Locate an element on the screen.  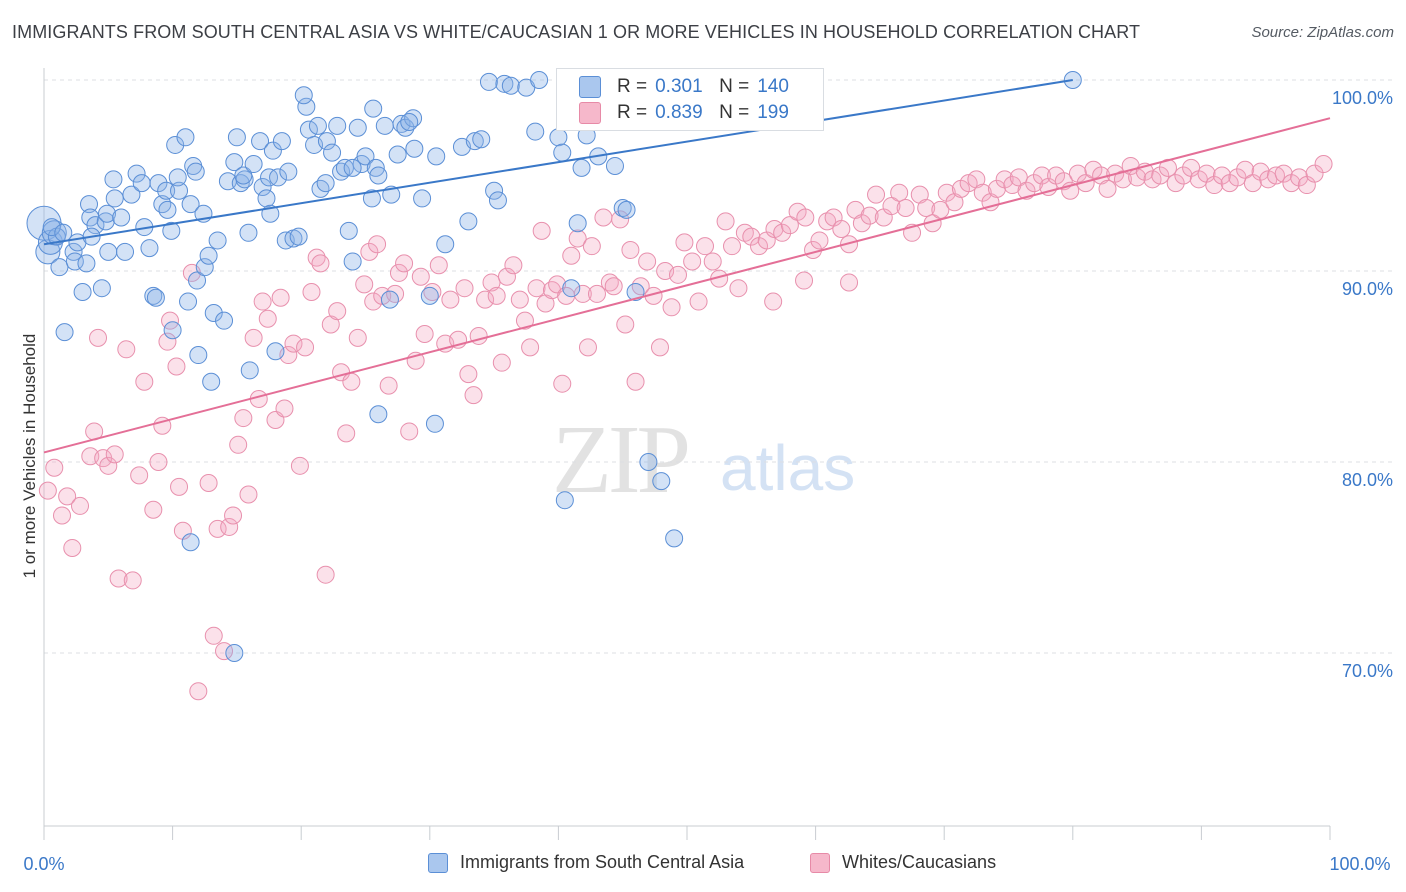
legend-n-value-pink: 199 is located at coordinates (773, 112).